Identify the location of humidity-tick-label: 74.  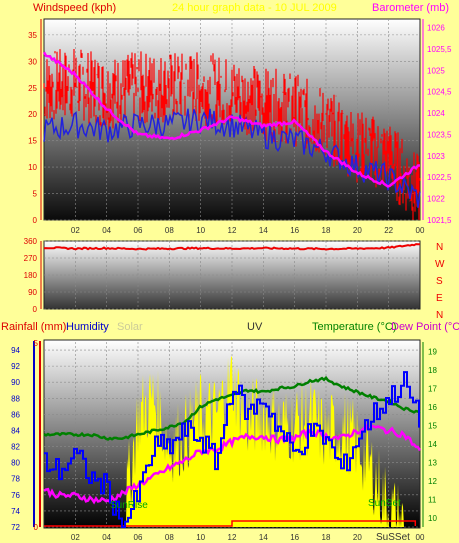
(15, 511).